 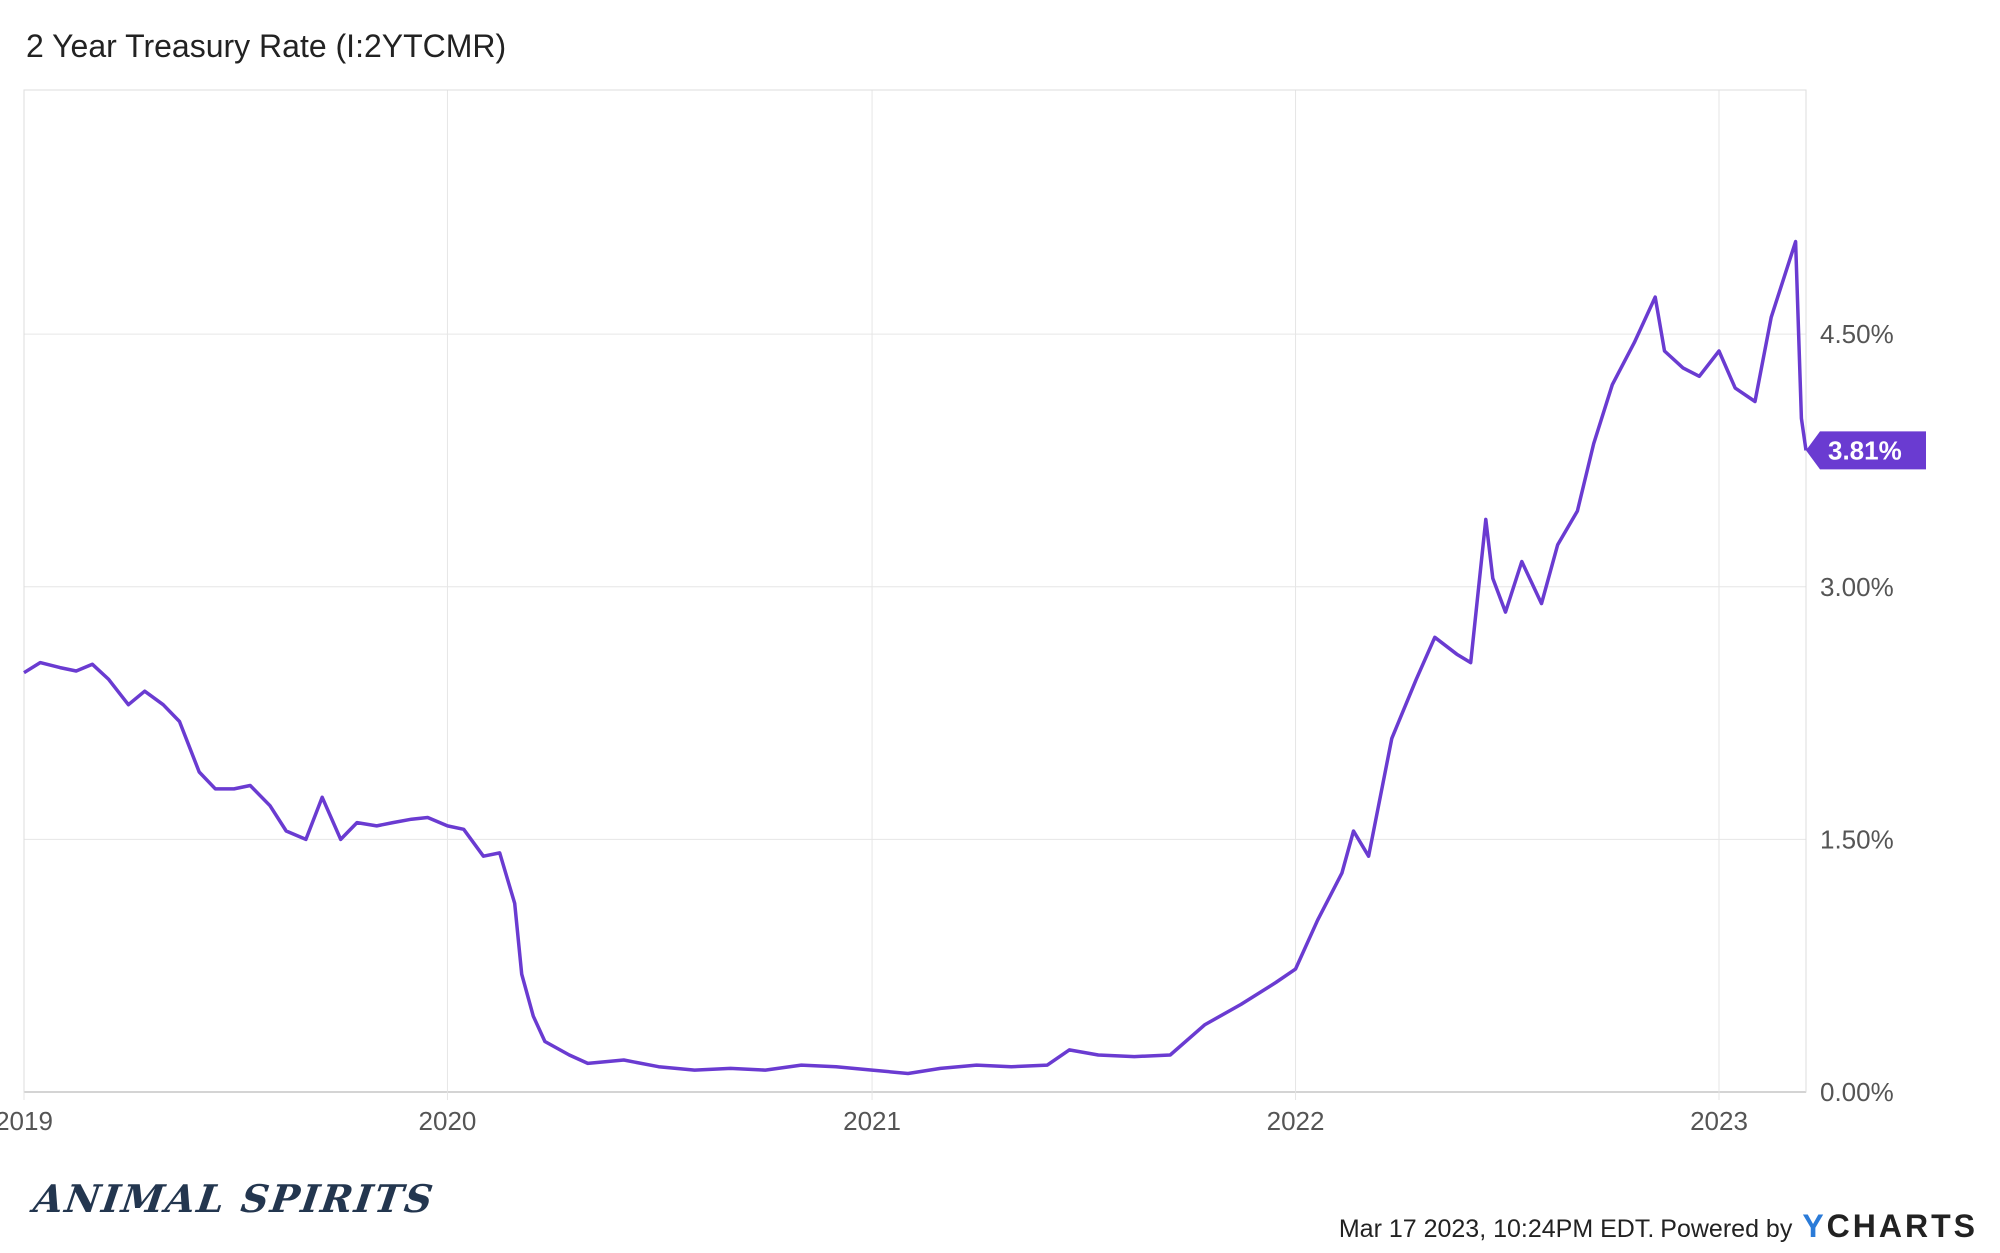 What do you see at coordinates (26, 1121) in the screenshot?
I see `x-tick-label: 2019` at bounding box center [26, 1121].